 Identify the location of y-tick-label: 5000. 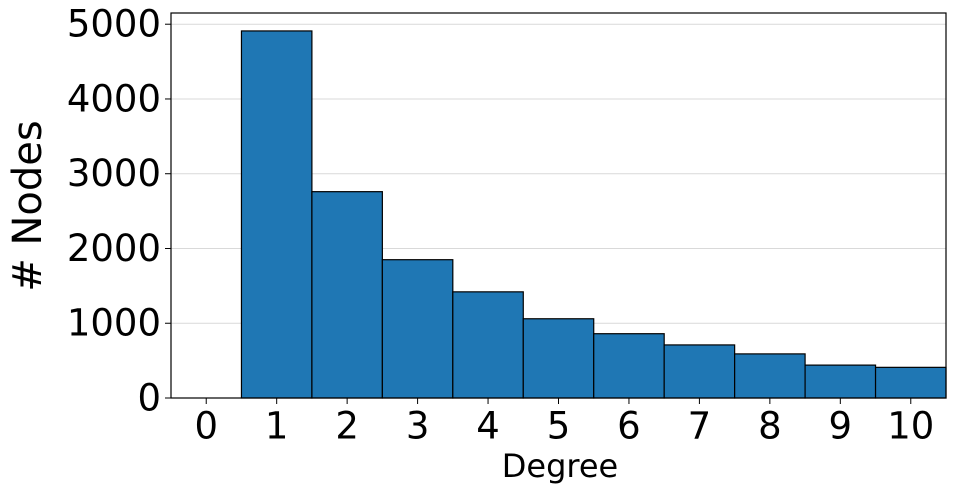
(114, 24).